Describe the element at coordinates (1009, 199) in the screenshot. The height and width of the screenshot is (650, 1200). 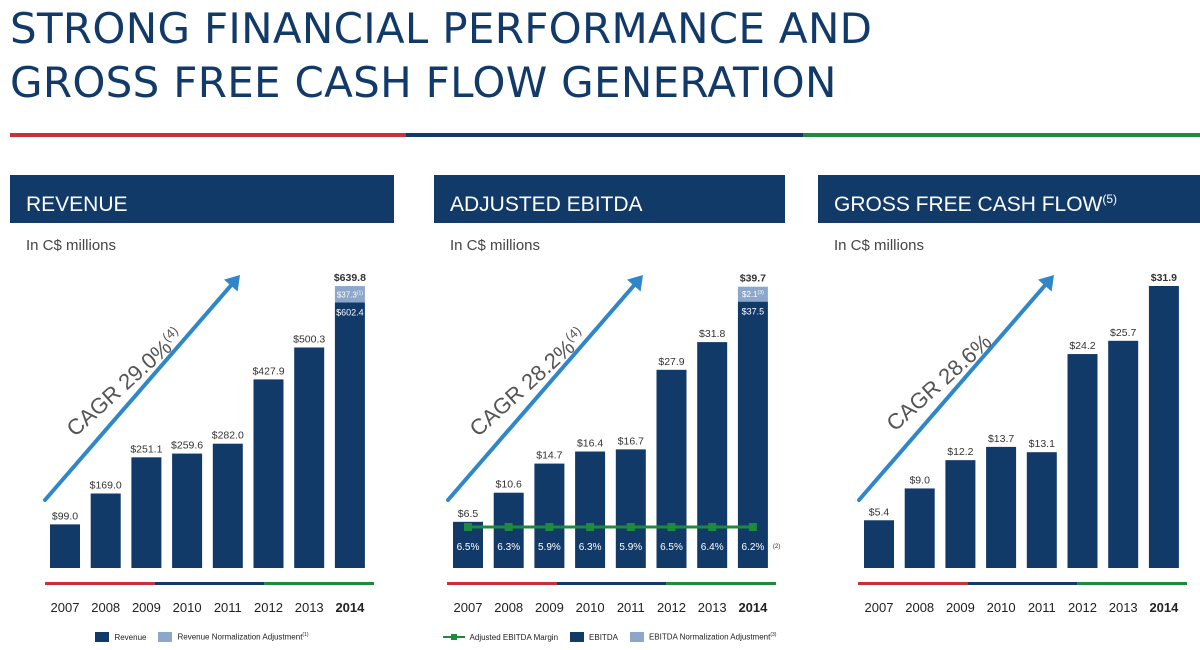
I see `gfcf-panel-header: GROSS FREE CASH FLOW(5)` at that location.